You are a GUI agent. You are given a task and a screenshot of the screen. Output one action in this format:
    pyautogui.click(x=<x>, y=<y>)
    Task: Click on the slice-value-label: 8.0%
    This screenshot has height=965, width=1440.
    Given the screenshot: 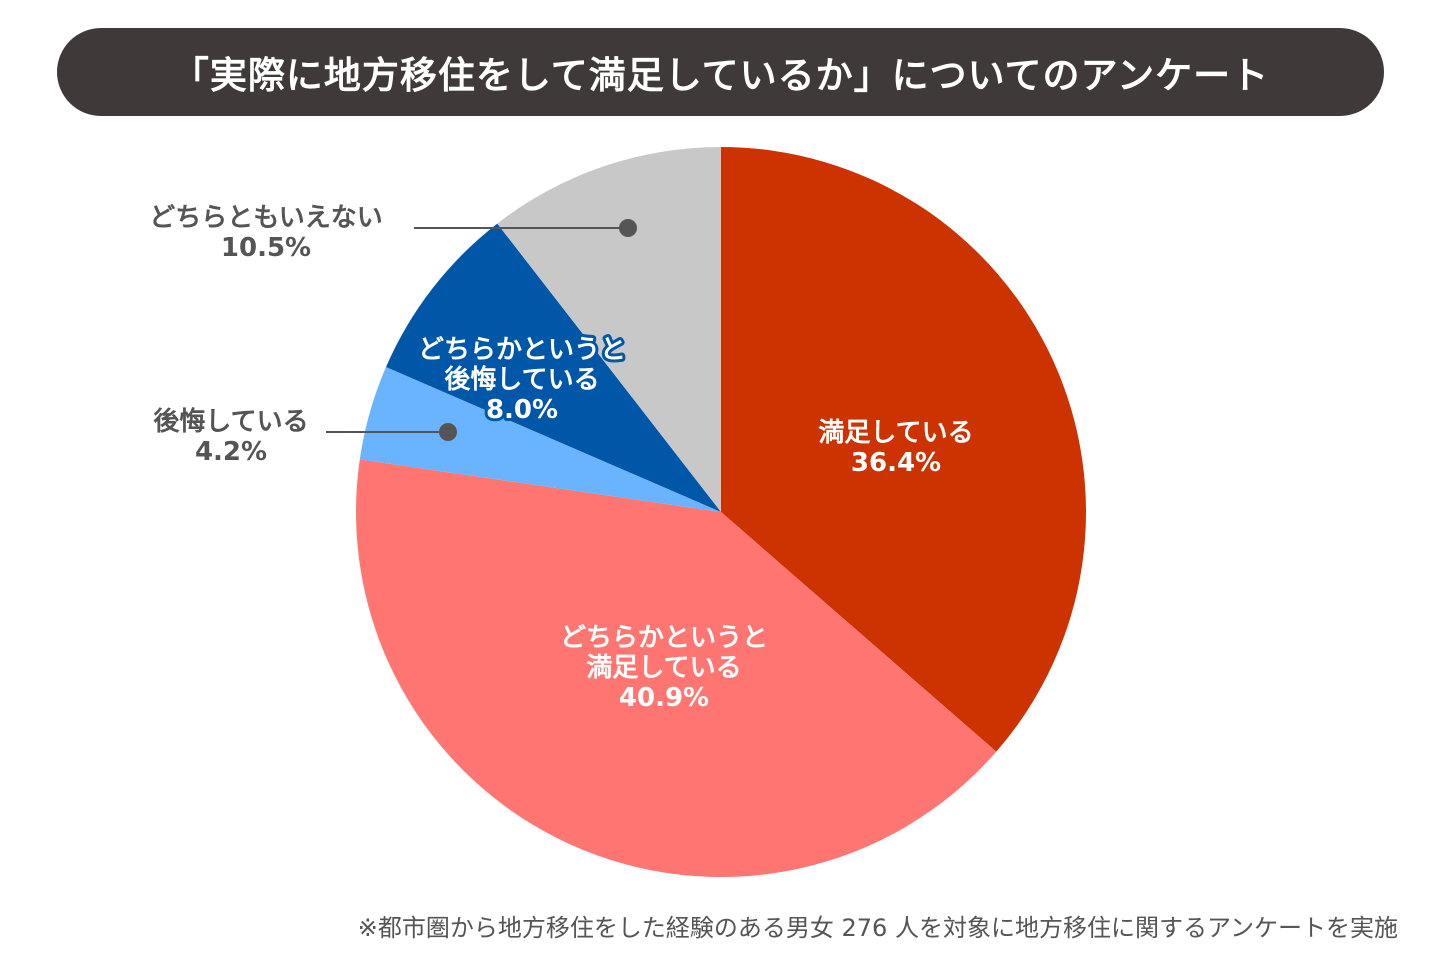 What is the action you would take?
    pyautogui.click(x=522, y=410)
    